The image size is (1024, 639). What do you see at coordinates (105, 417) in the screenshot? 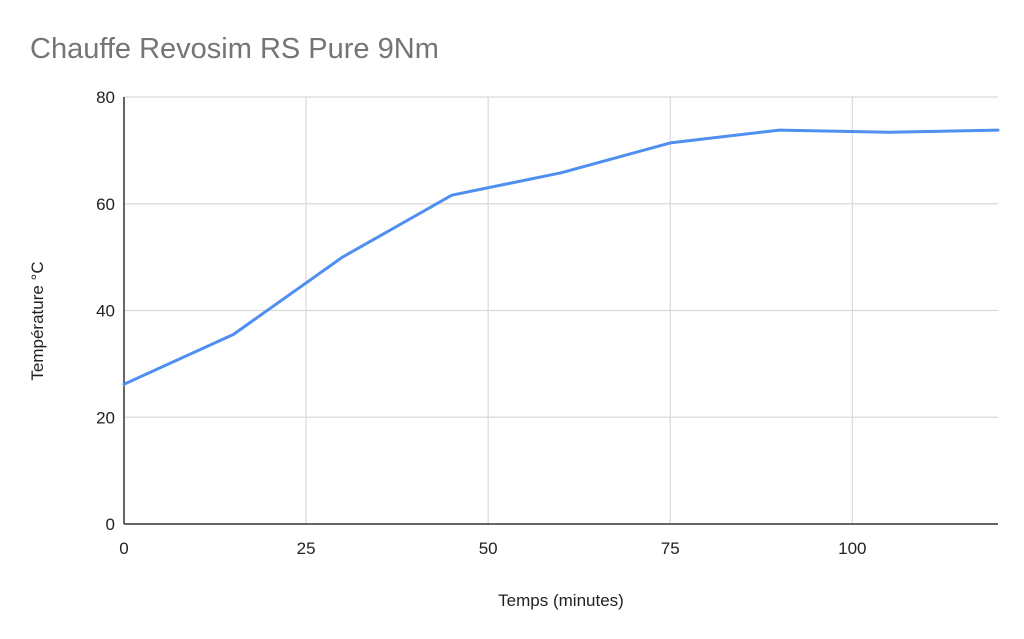
I see `y-tick-label: 20` at bounding box center [105, 417].